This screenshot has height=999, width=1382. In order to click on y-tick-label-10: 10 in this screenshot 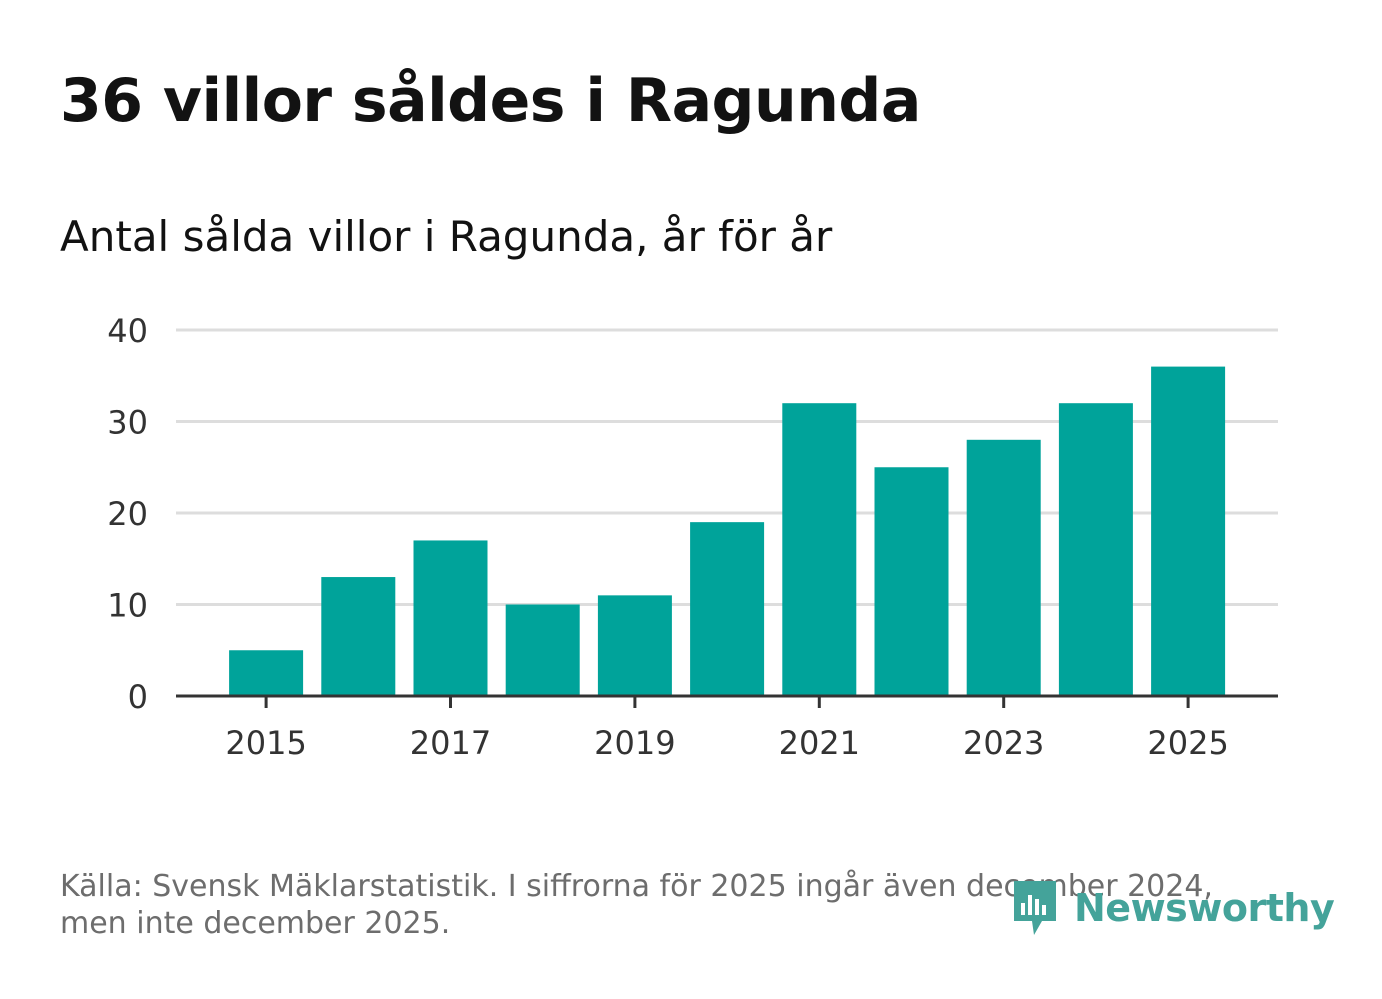, I will do `click(127, 606)`.